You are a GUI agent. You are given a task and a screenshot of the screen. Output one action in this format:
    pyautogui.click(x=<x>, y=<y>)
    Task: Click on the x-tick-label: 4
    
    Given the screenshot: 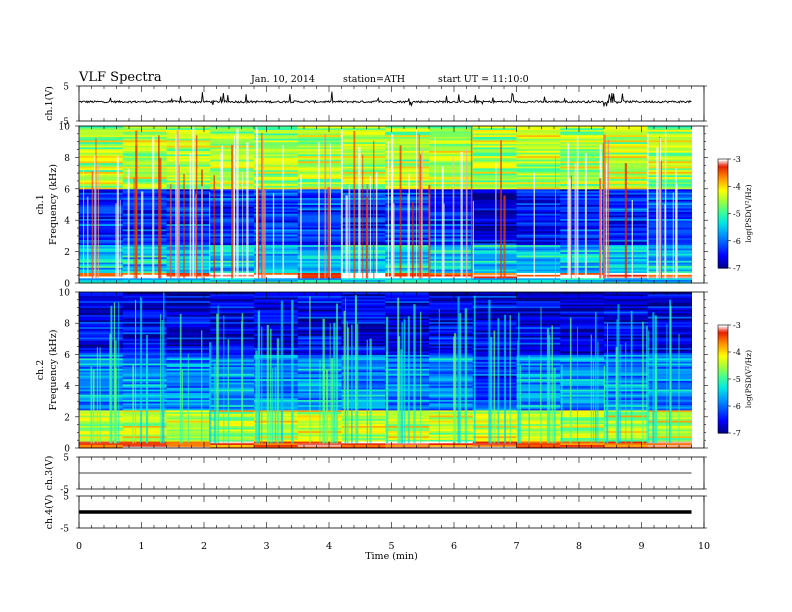 What is the action you would take?
    pyautogui.click(x=329, y=546)
    